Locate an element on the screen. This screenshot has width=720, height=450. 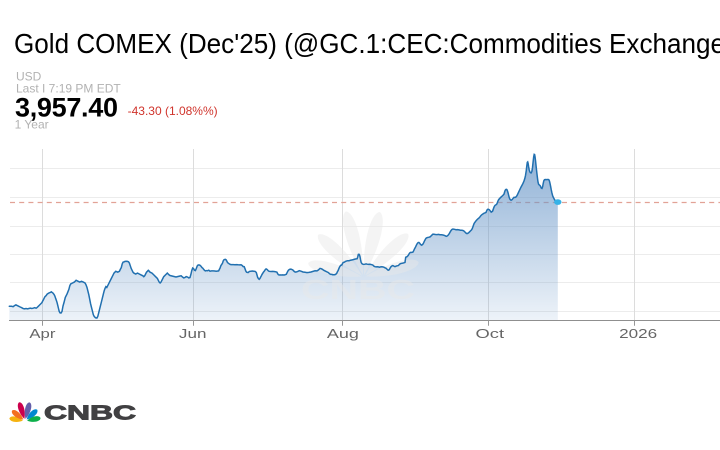
svg-text: Oct is located at coordinates (490, 333).